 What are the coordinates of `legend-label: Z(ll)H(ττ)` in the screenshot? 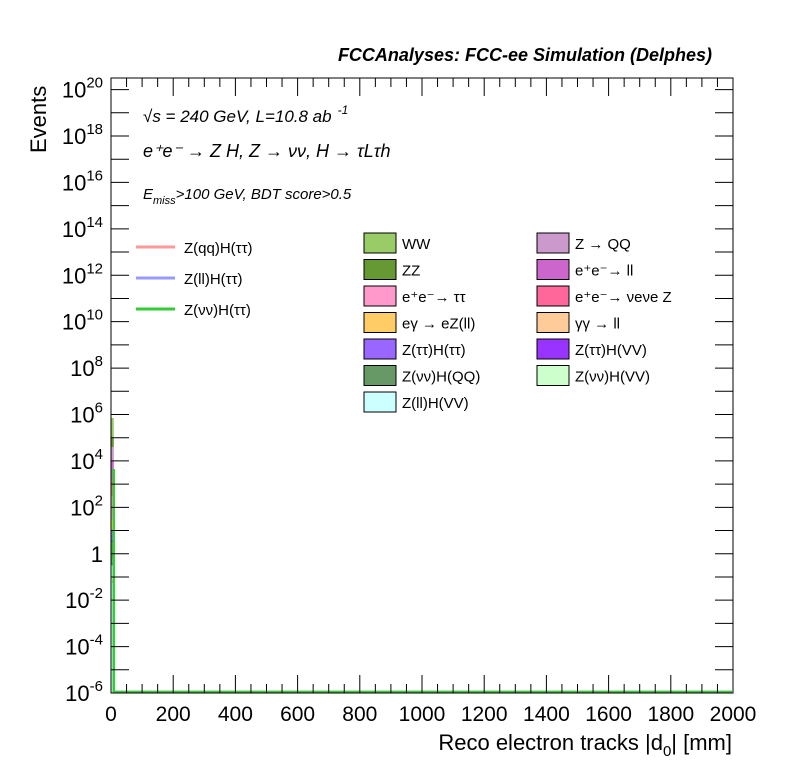 It's located at (213, 279).